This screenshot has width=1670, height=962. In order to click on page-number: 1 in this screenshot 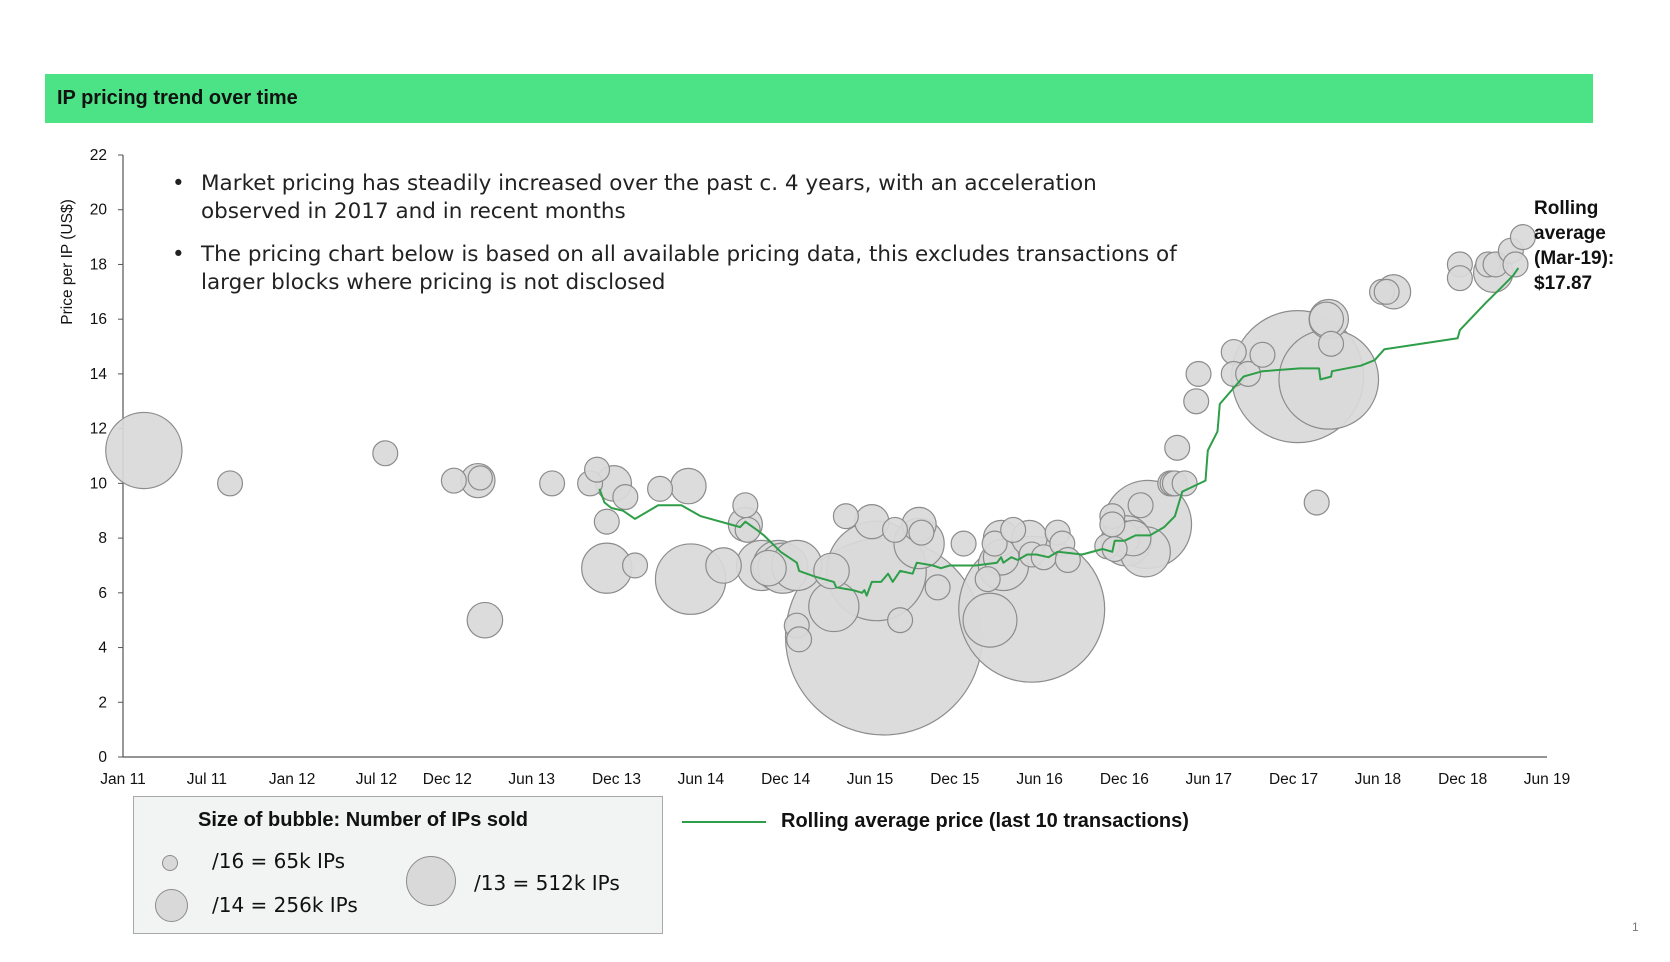, I will do `click(1635, 927)`.